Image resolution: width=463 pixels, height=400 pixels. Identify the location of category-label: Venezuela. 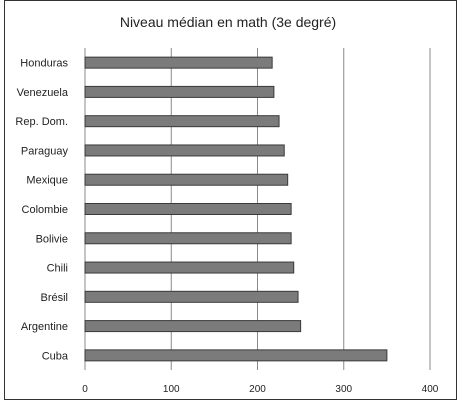
(43, 93).